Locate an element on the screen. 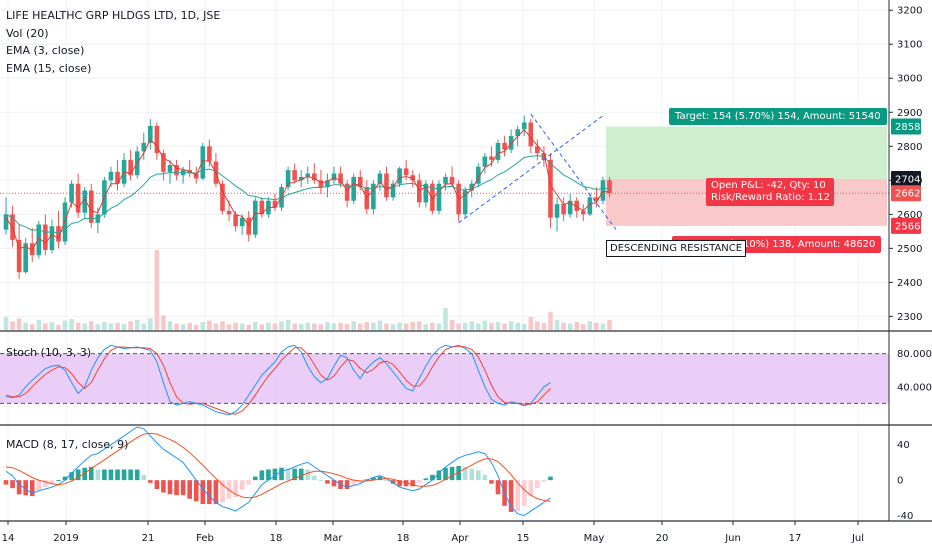 This screenshot has height=554, width=932. symbol-title: LIFE HEALTHC GRP HLDGS LTD, 1D, JSE is located at coordinates (113, 15).